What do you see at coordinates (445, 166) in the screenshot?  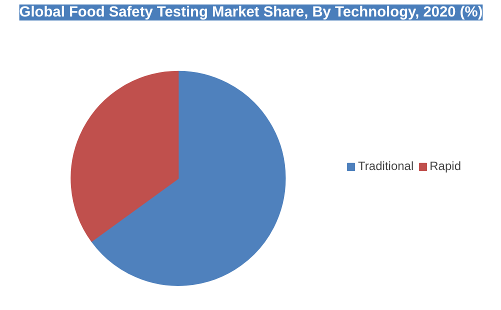 I see `legend-label: Rapid` at bounding box center [445, 166].